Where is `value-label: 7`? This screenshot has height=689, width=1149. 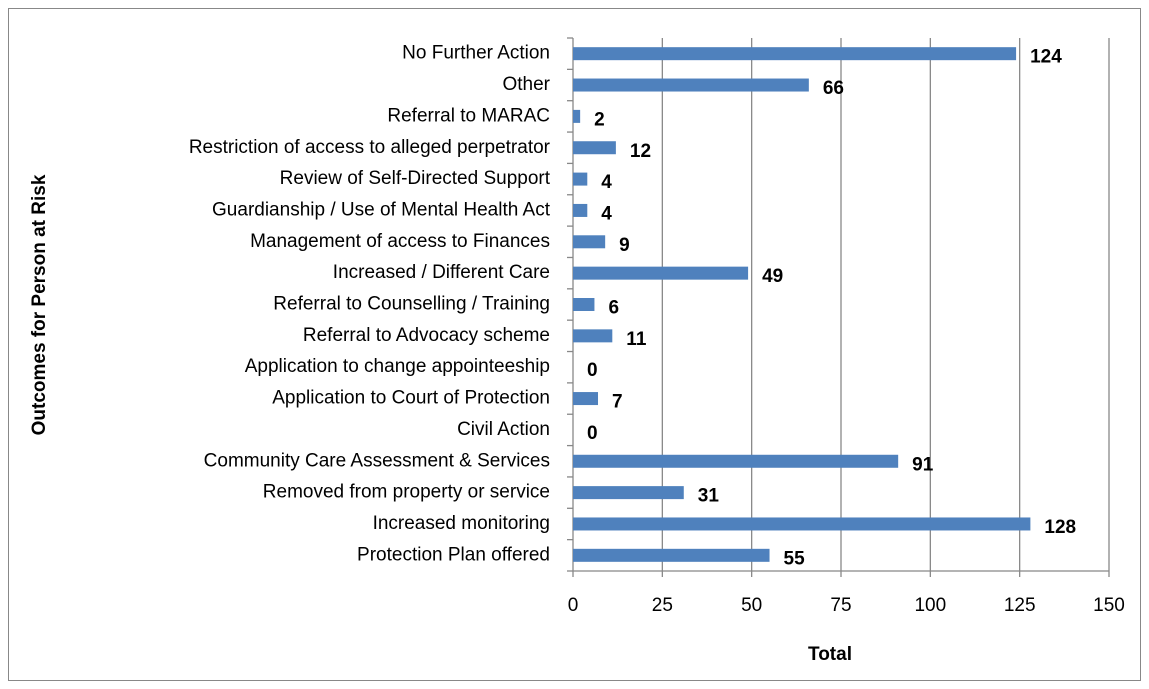 value-label: 7 is located at coordinates (617, 402).